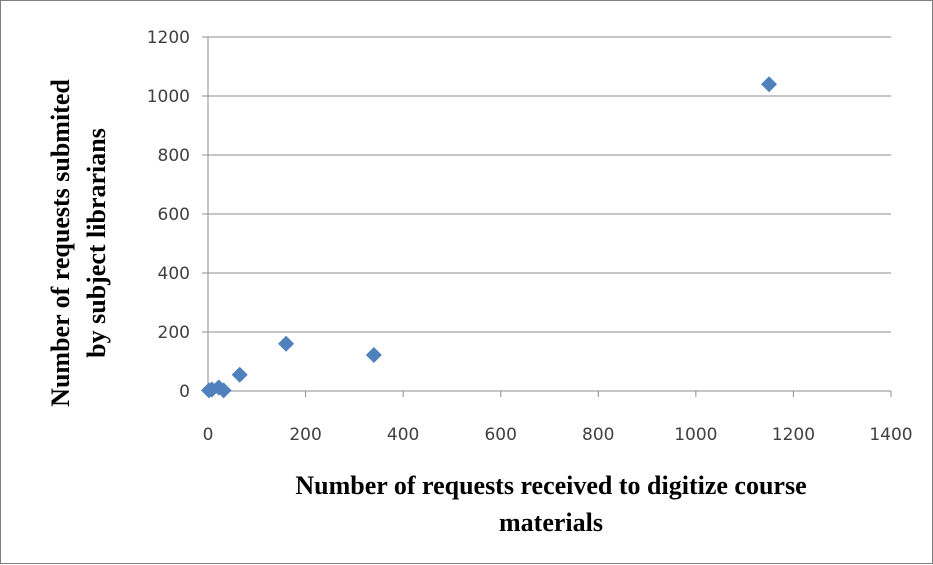 Image resolution: width=933 pixels, height=565 pixels. What do you see at coordinates (598, 435) in the screenshot?
I see `x-tick-label-800: 800` at bounding box center [598, 435].